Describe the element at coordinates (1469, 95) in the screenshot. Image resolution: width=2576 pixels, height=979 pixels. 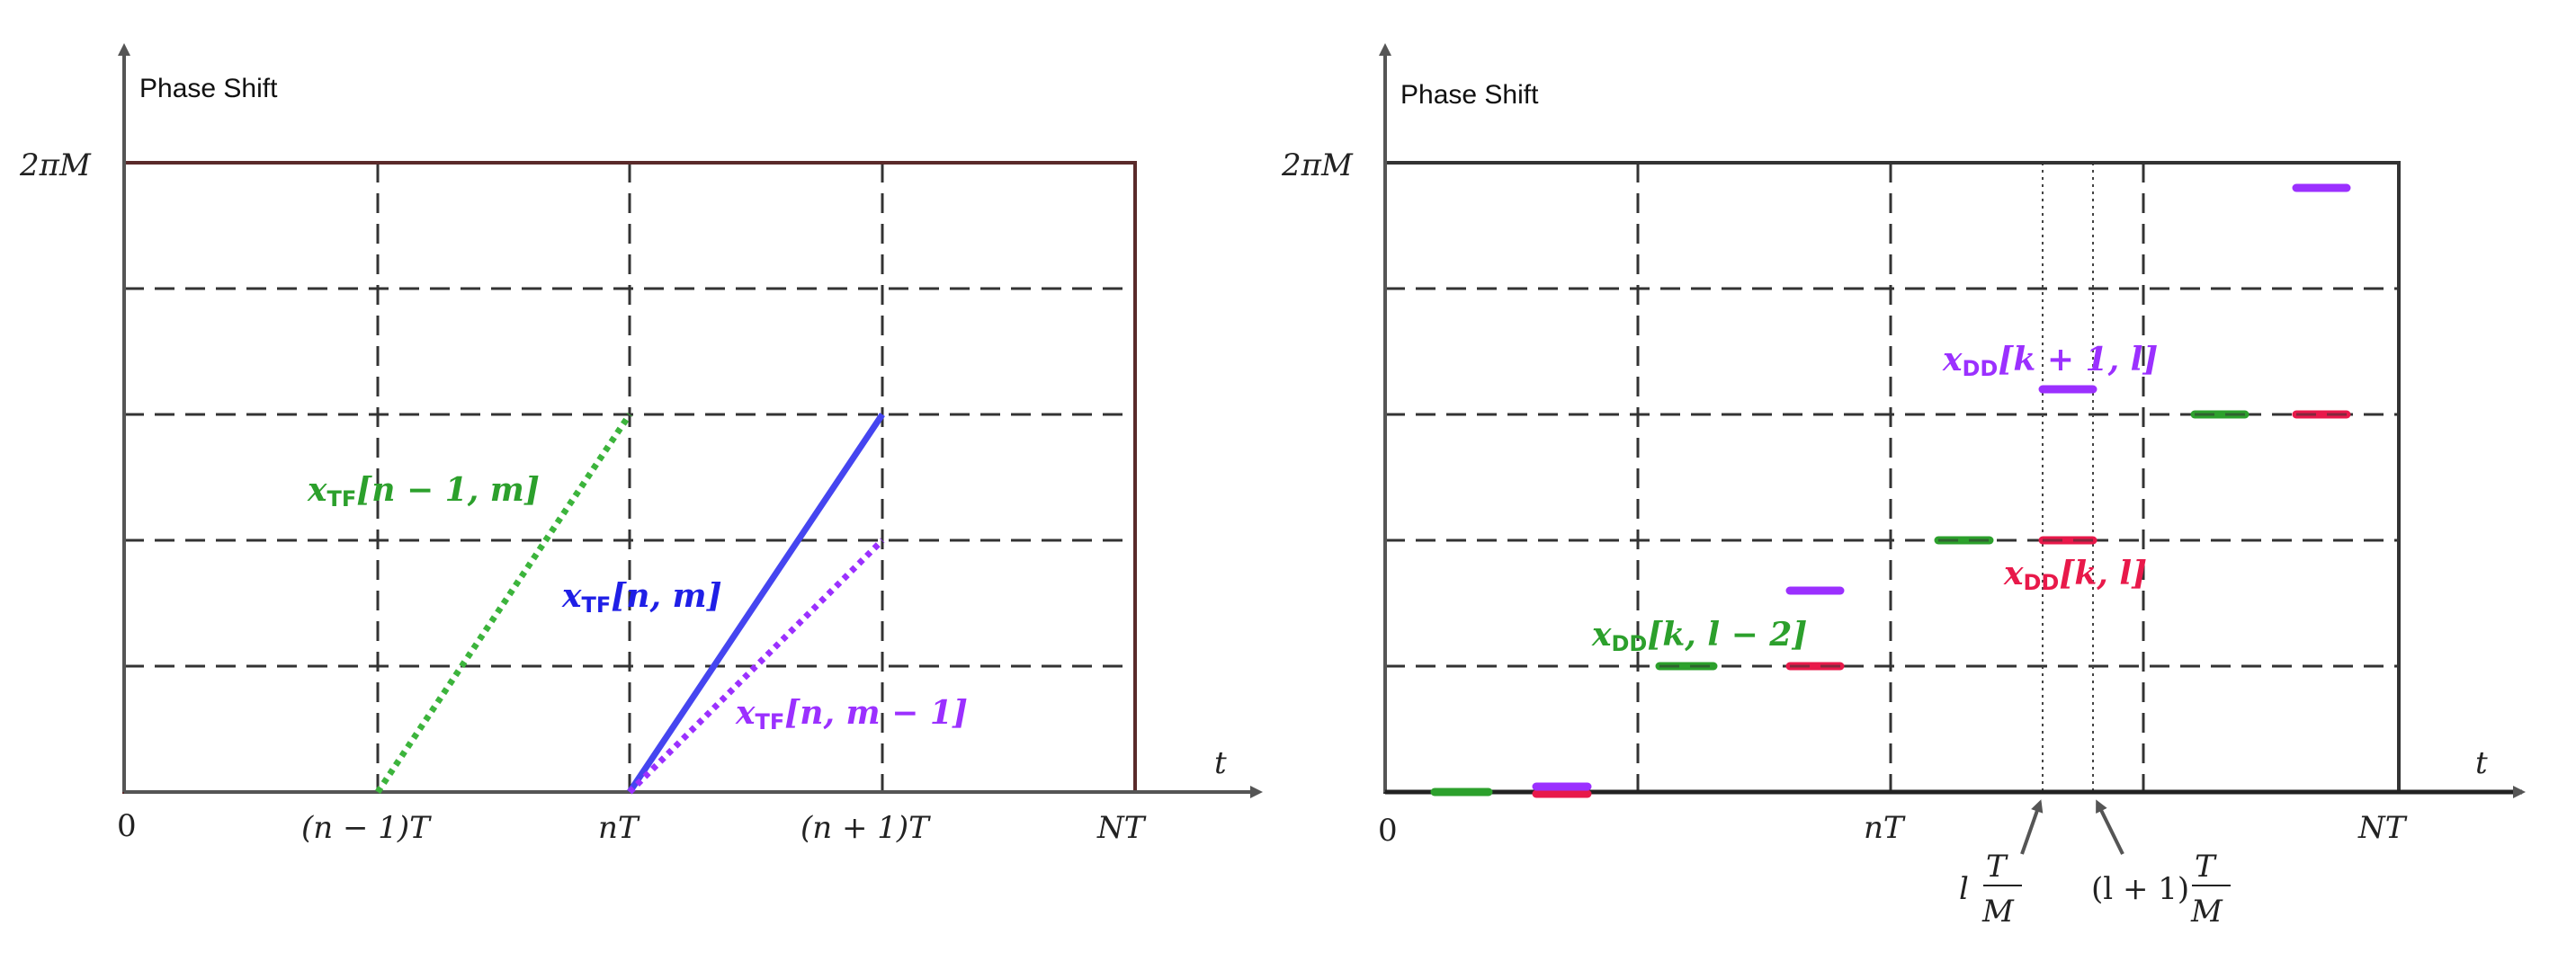
I see `right-y-axis-label: Phase Shift` at that location.